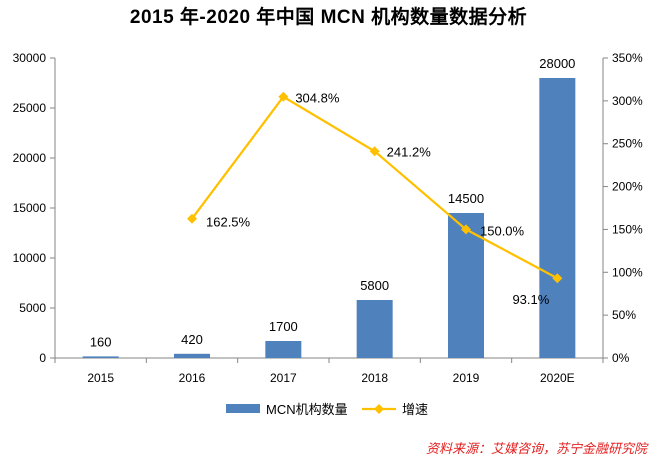 Image resolution: width=657 pixels, height=461 pixels. Describe the element at coordinates (100, 378) in the screenshot. I see `x-tick-label: 2015` at that location.